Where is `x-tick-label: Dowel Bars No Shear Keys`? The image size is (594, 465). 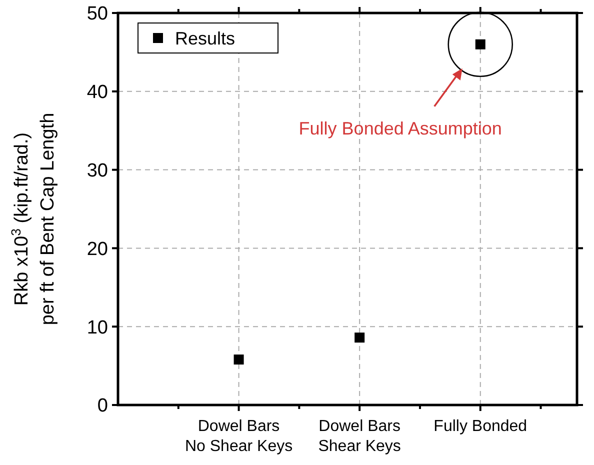
x-tick-label: Dowel Bars No Shear Keys is located at coordinates (238, 436).